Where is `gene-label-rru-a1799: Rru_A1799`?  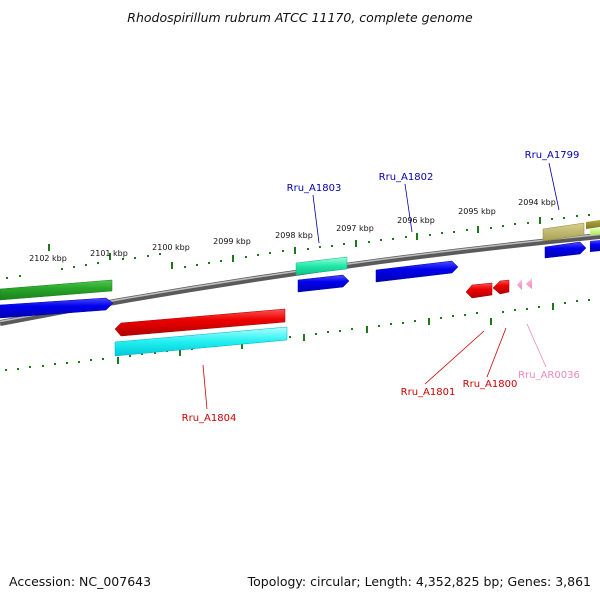 gene-label-rru-a1799: Rru_A1799 is located at coordinates (552, 155).